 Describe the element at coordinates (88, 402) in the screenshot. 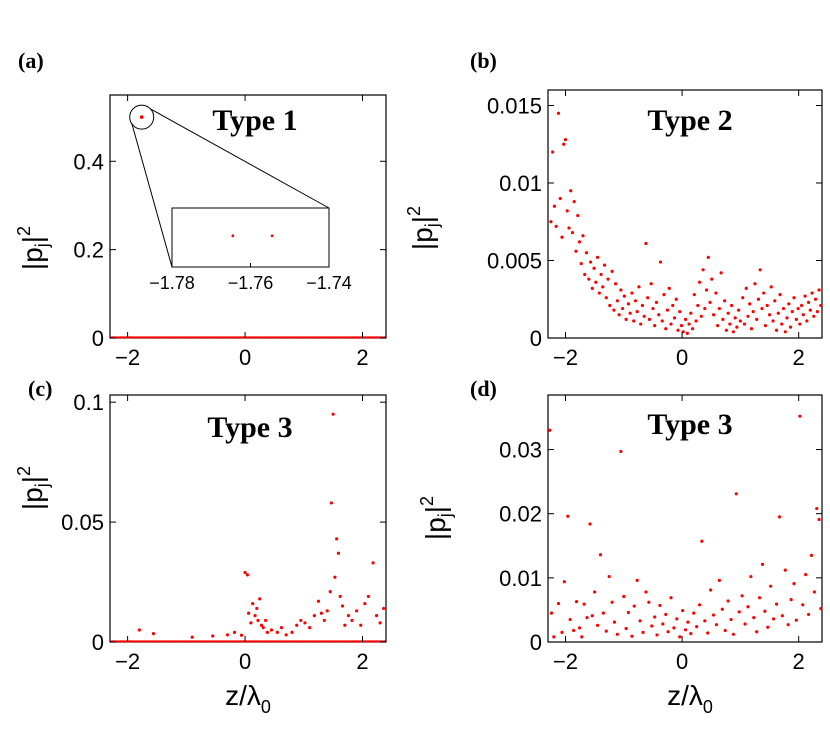

I see `y-tick-label: 0.1` at that location.